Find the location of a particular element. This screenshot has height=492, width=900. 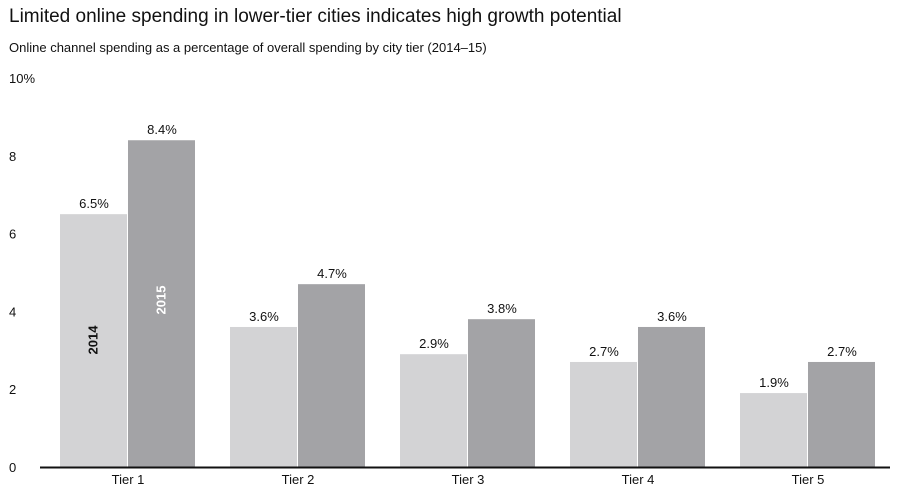

y-tick-label: 10% is located at coordinates (22, 78).